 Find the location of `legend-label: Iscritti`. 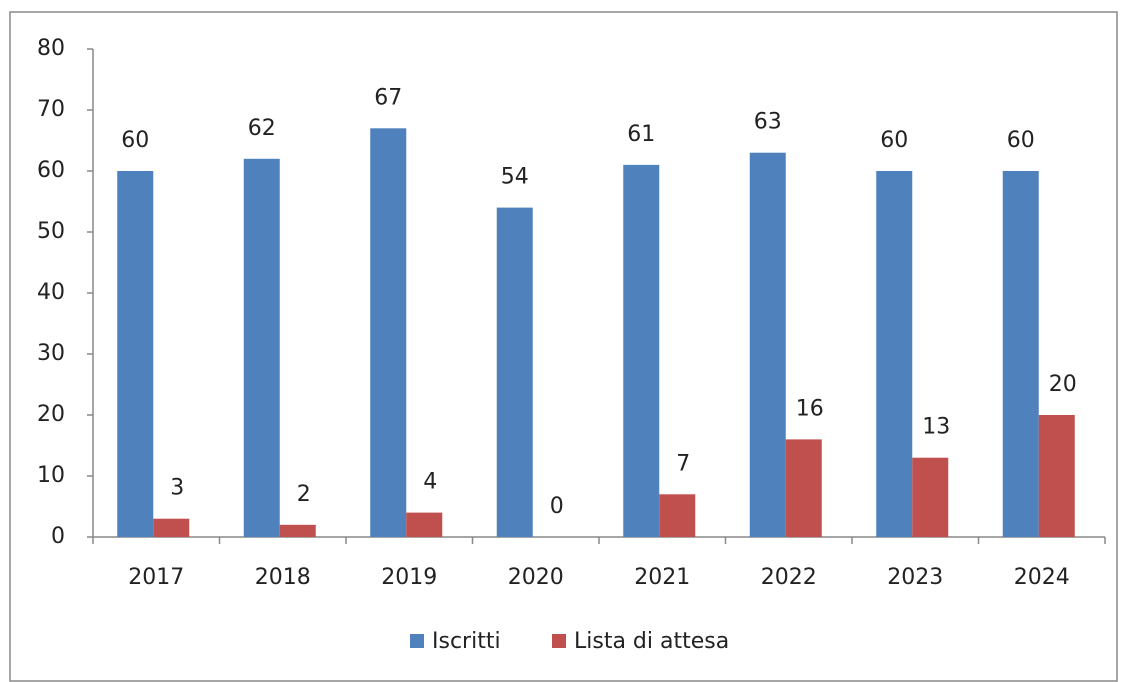

legend-label: Iscritti is located at coordinates (466, 641).